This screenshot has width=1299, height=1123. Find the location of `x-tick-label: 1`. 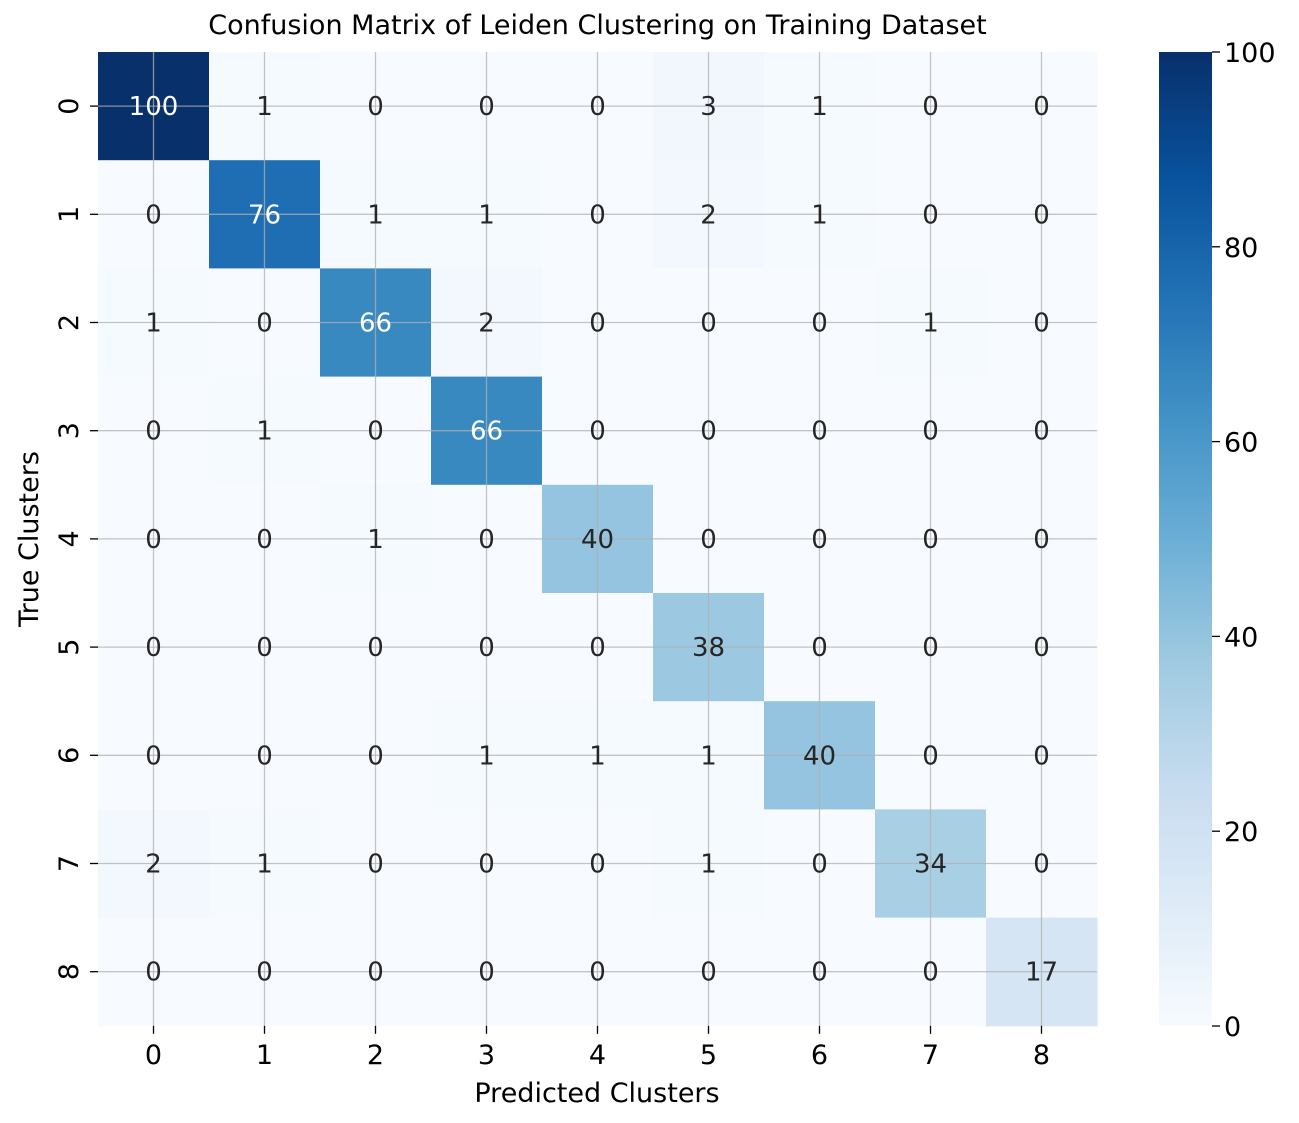

x-tick-label: 1 is located at coordinates (264, 1055).